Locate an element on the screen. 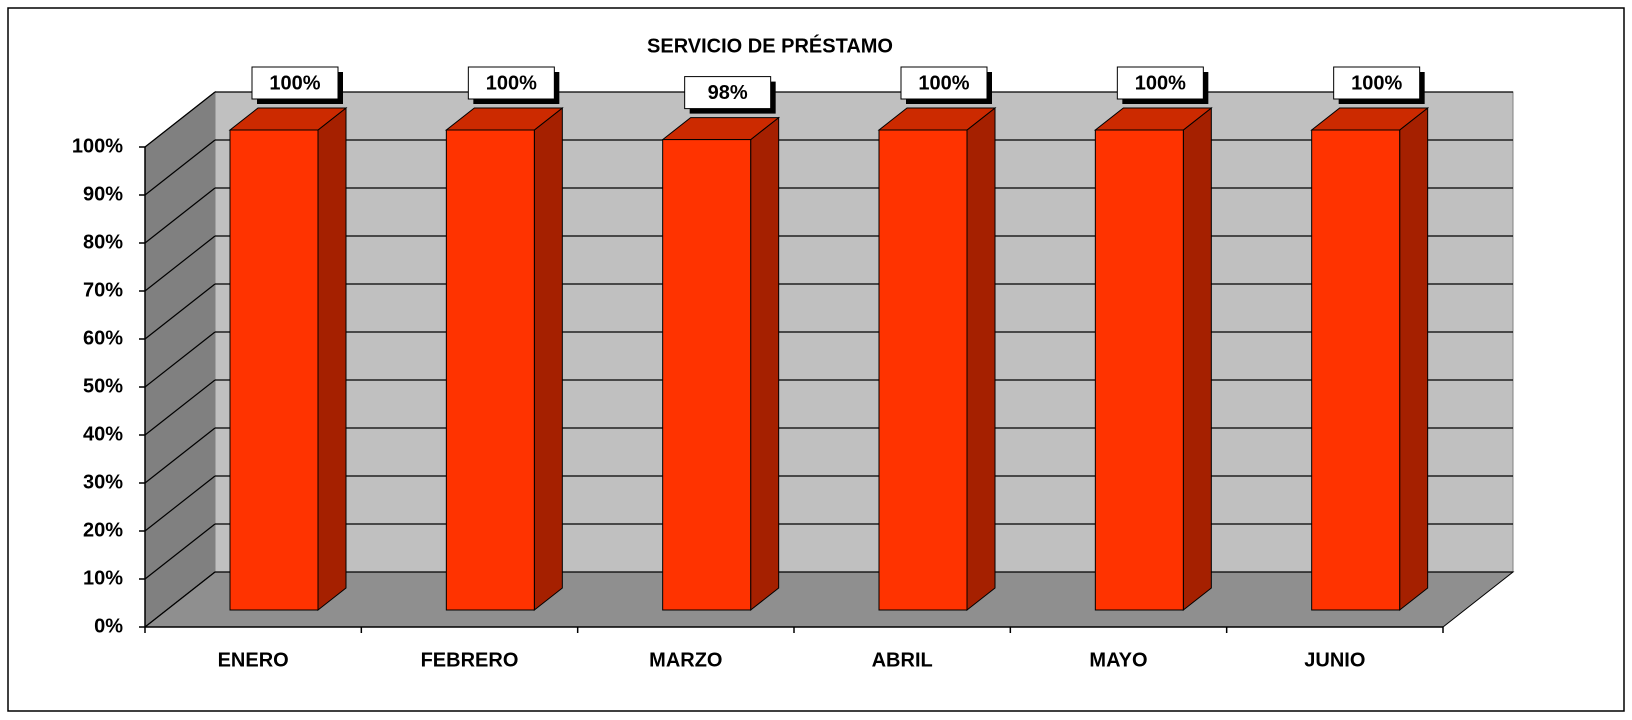 The image size is (1632, 720). x-tick-label: ENERO is located at coordinates (253, 660).